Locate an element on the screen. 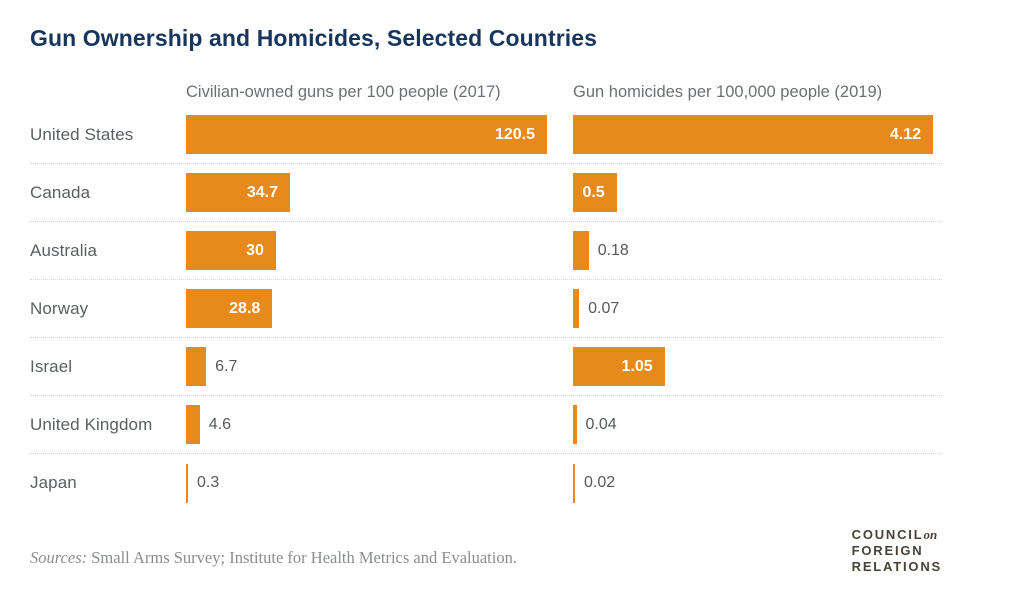 This screenshot has width=1024, height=613. homicides-bar-cell: 4.12 is located at coordinates (757, 134).